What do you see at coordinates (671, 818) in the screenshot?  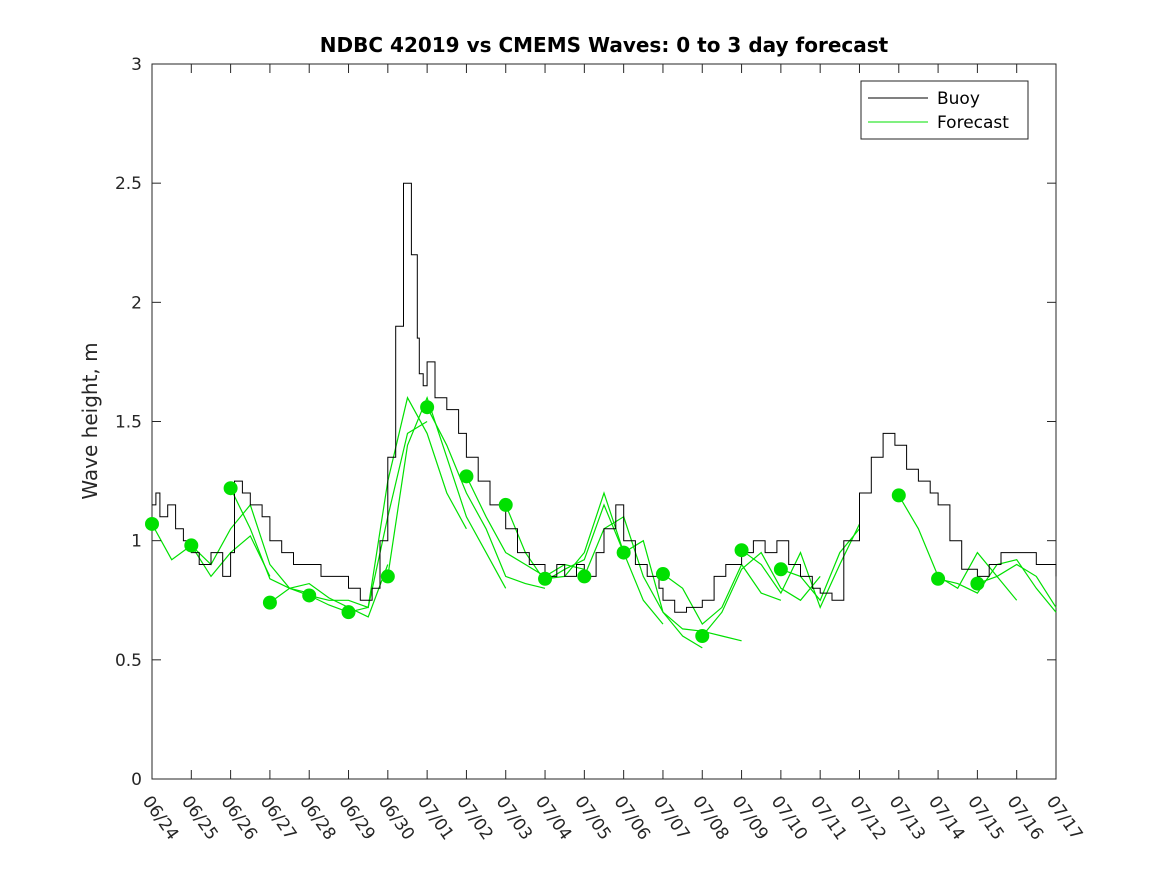 I see `x-tick-label: 07/07` at bounding box center [671, 818].